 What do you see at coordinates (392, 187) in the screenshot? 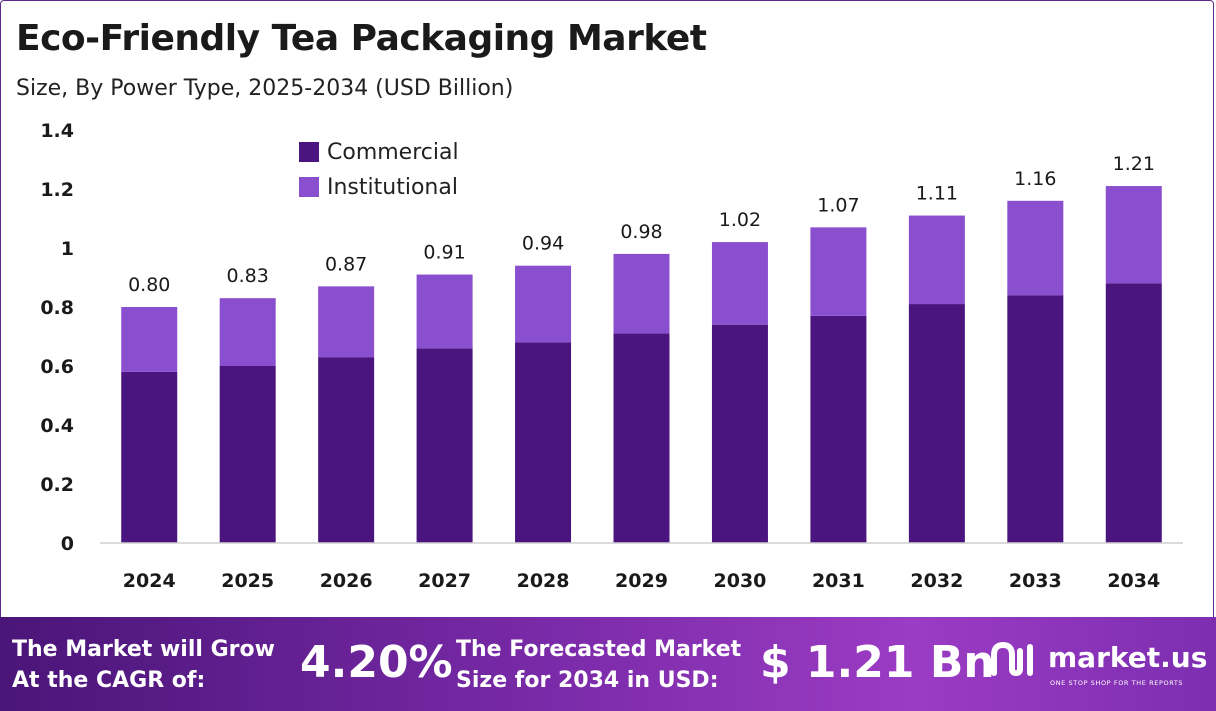
I see `legend-label-institutional: Institutional` at bounding box center [392, 187].